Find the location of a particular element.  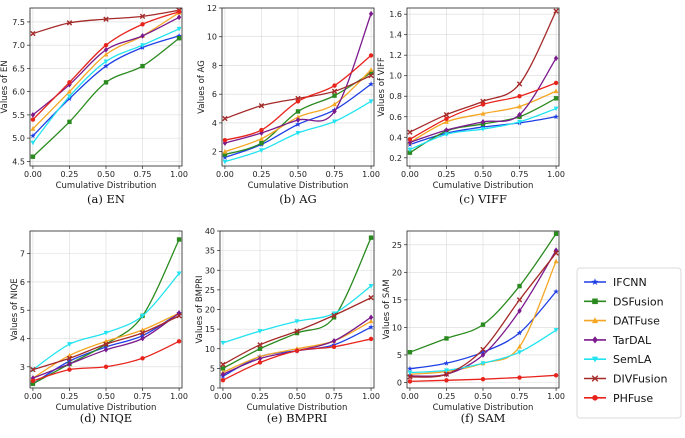

y-tick-label: 6.0 is located at coordinates (18, 92).